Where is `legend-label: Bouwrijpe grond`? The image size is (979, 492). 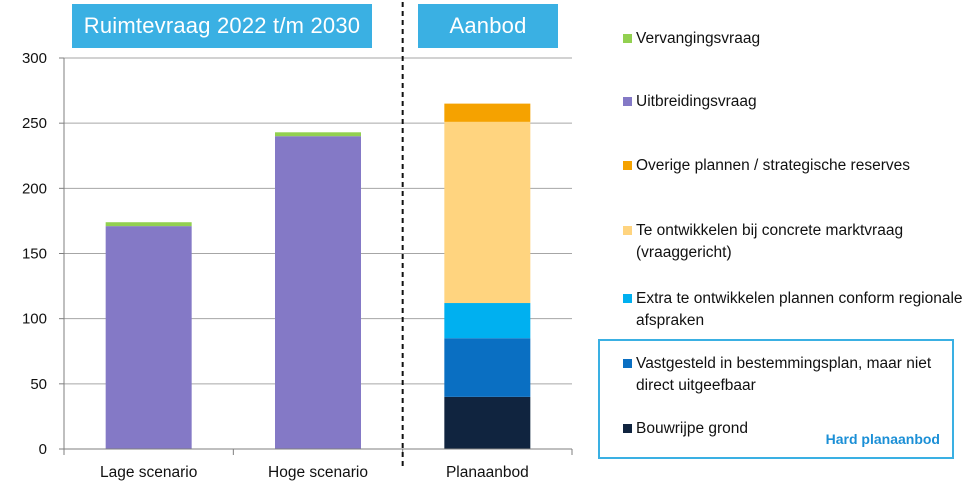 legend-label: Bouwrijpe grond is located at coordinates (692, 428).